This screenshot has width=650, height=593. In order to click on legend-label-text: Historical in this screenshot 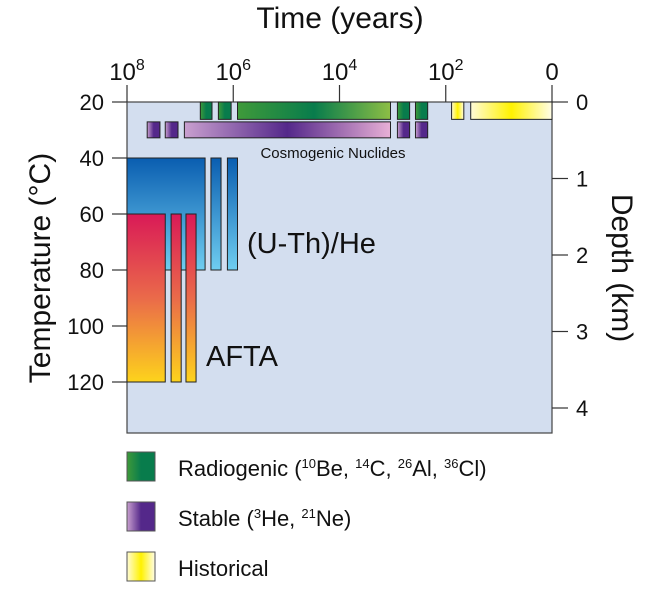, I will do `click(223, 568)`.